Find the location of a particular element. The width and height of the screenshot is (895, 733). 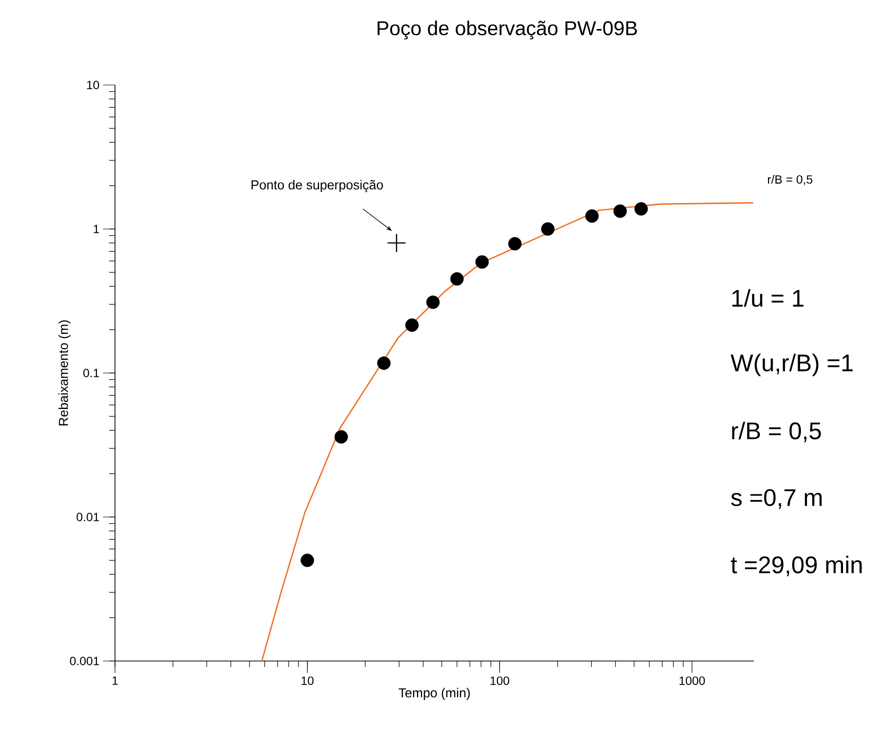

y-axis-title: Rebaixamento (m) is located at coordinates (64, 373).